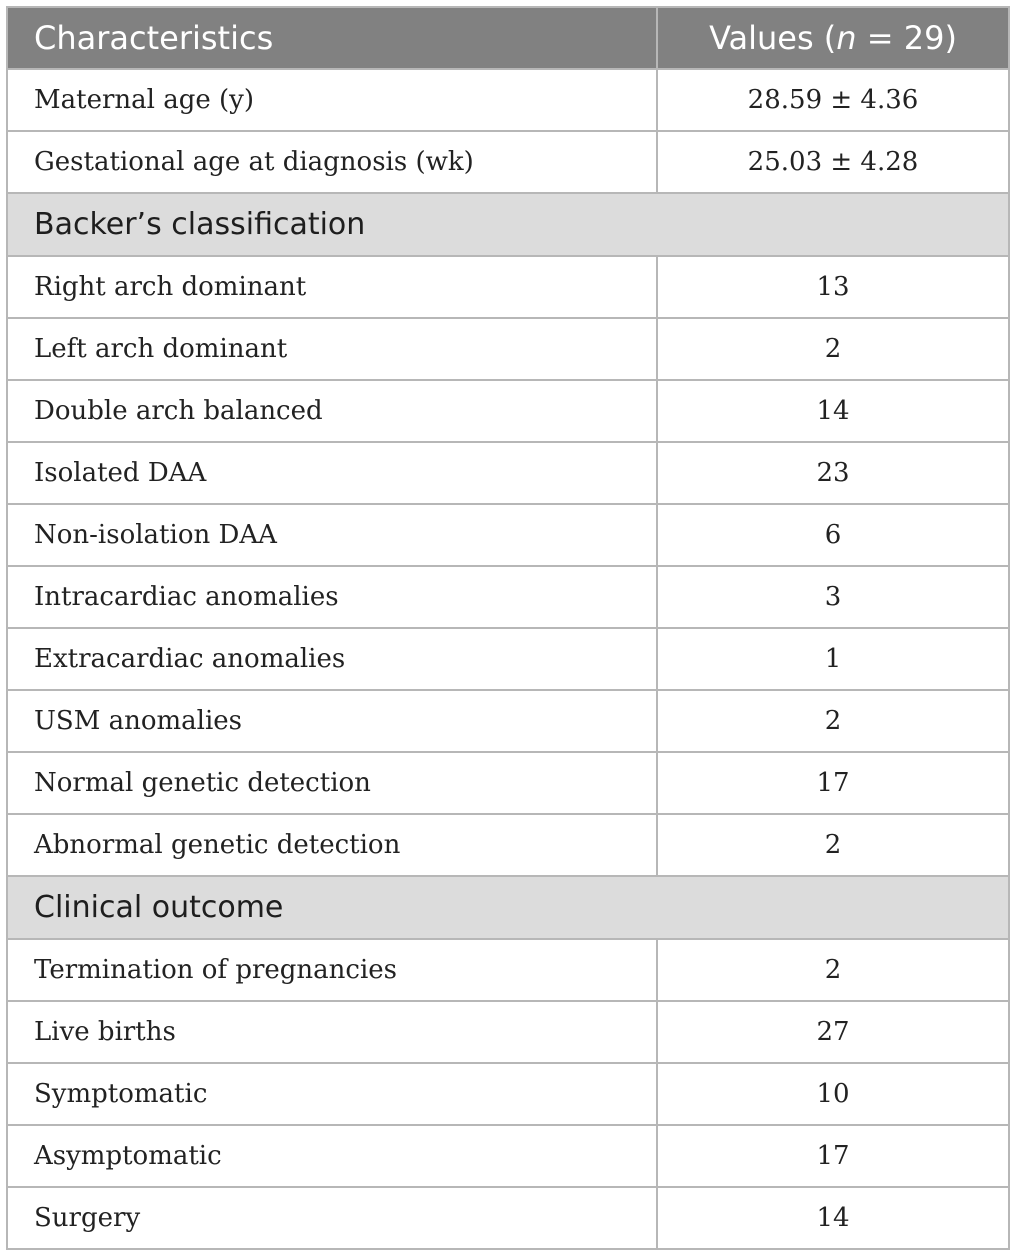 The width and height of the screenshot is (1014, 1258). I want to click on table-row: Abnormal genetic detection 2, so click(508, 845).